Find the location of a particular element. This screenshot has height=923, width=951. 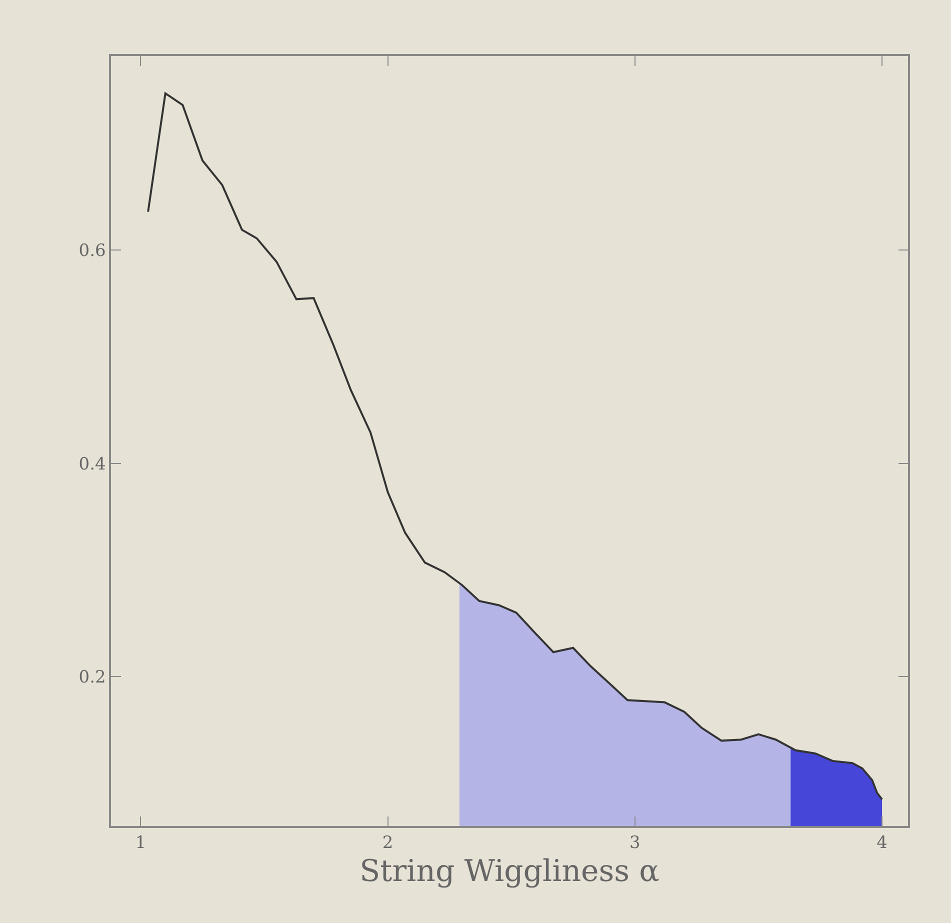

x-tick-label: 3 is located at coordinates (635, 843).